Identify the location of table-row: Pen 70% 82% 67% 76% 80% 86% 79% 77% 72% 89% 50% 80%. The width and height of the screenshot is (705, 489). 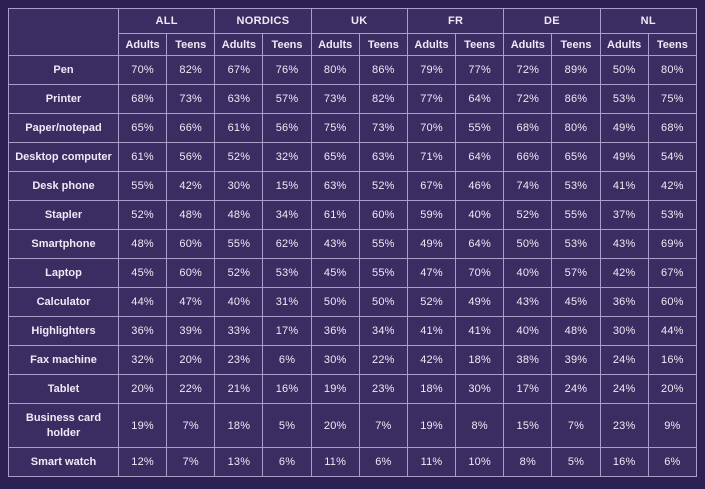
(353, 70).